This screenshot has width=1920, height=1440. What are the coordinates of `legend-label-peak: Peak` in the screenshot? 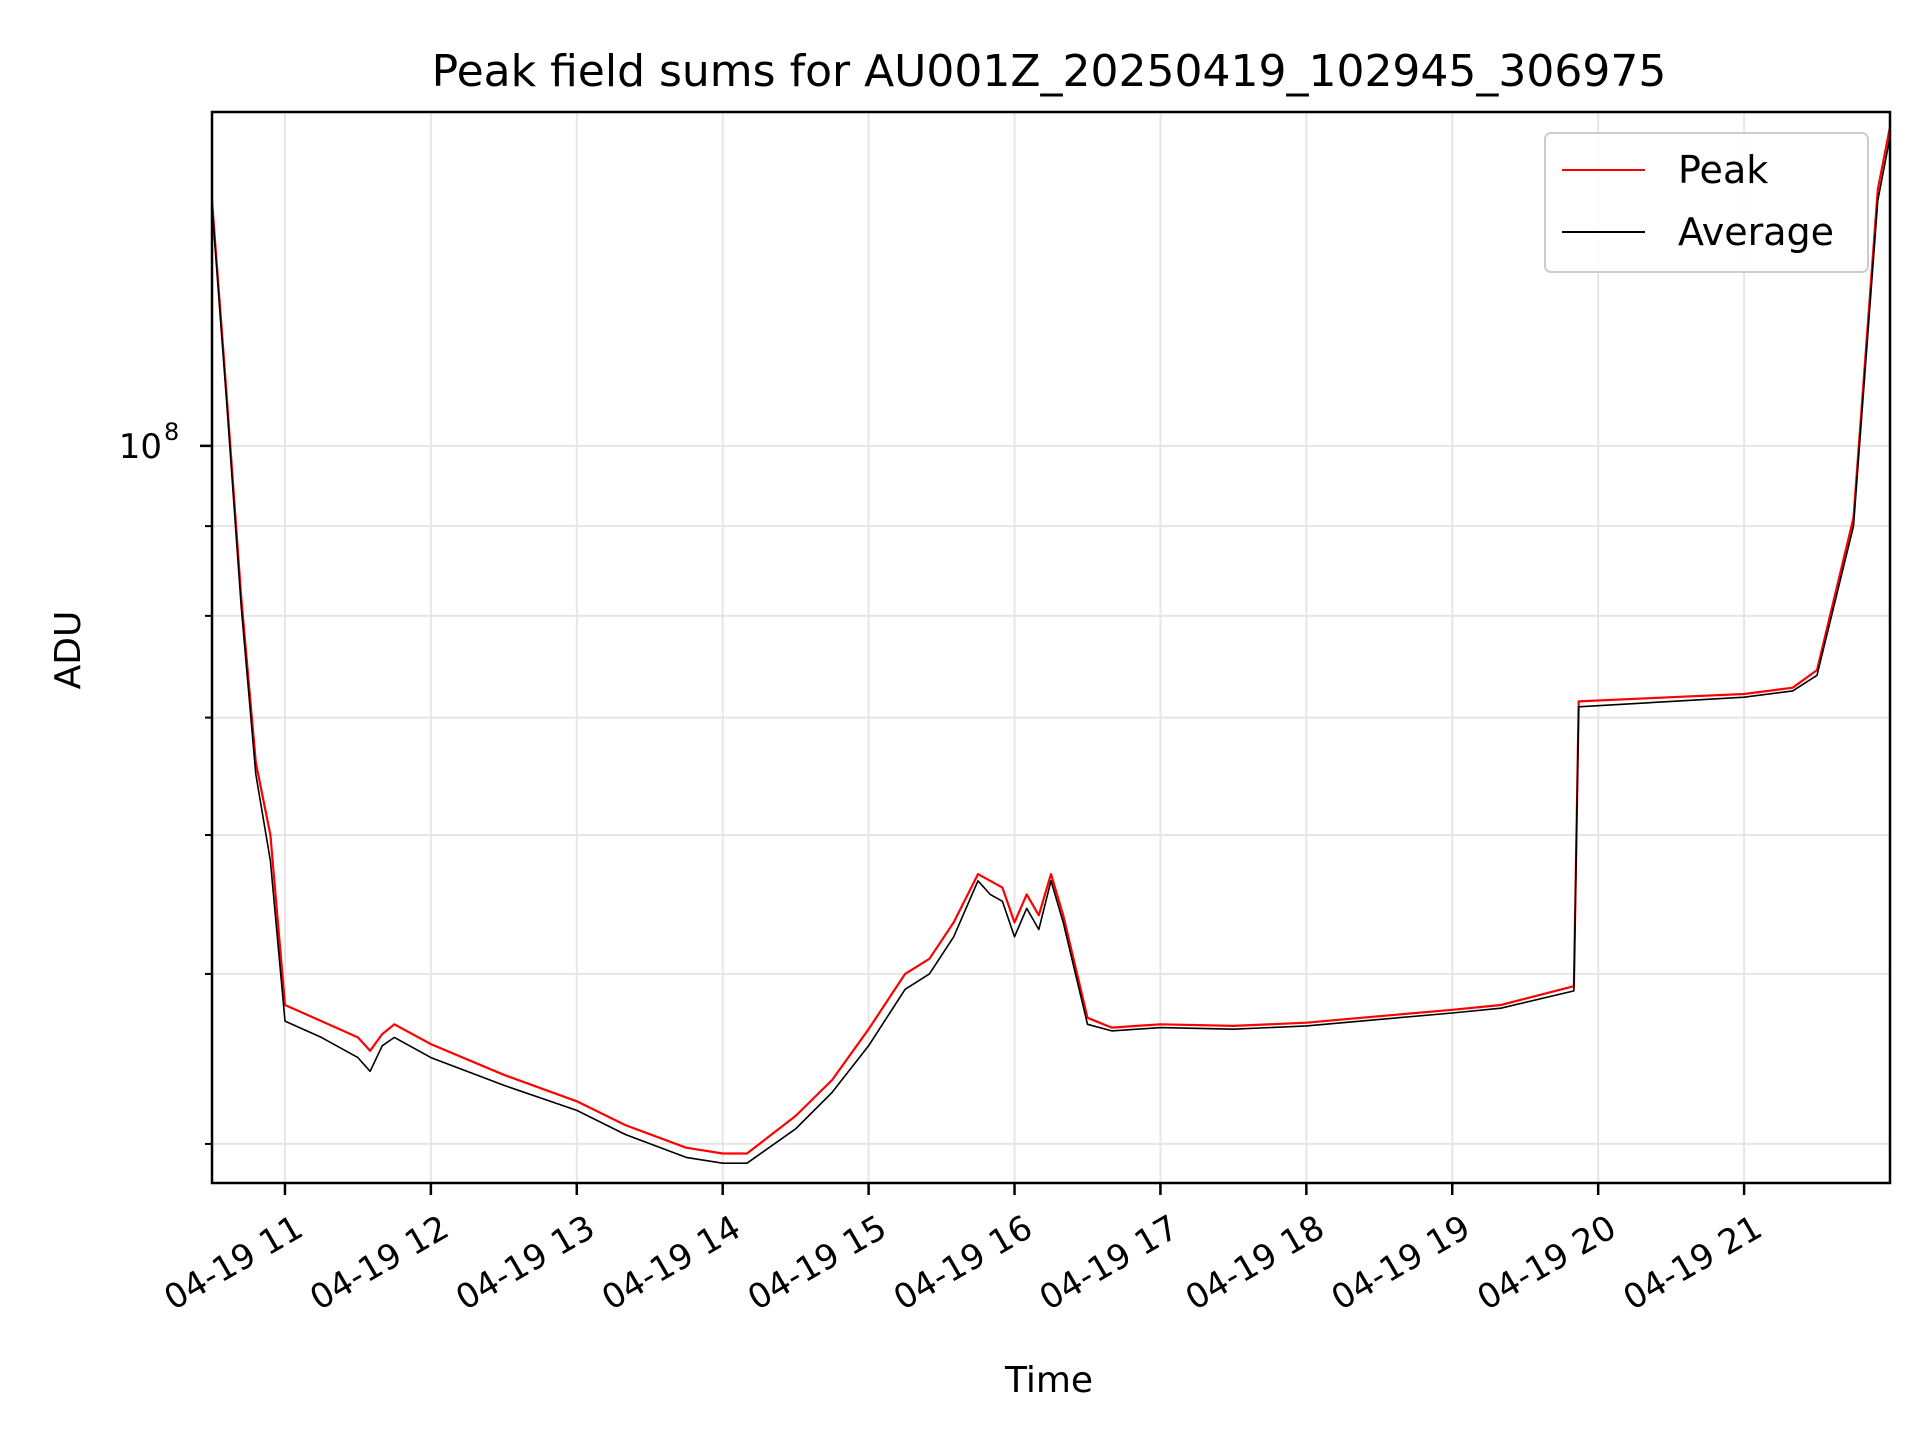 It's located at (1723, 170).